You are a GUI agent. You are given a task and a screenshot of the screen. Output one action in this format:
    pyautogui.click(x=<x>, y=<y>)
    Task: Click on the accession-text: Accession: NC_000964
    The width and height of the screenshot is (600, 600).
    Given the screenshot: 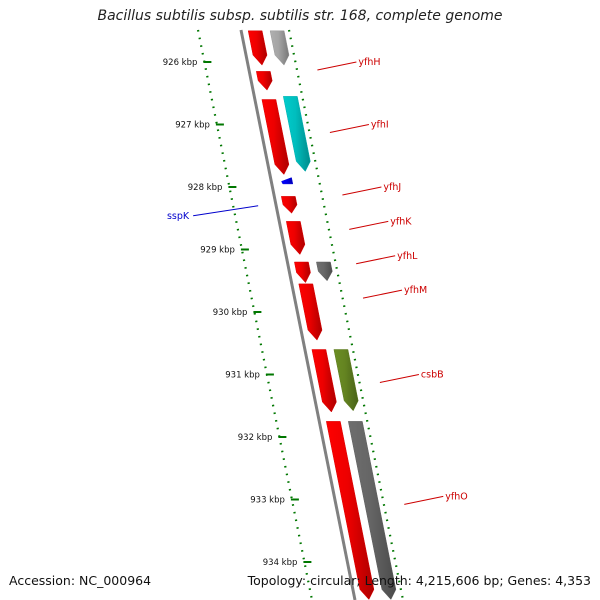 What is the action you would take?
    pyautogui.click(x=80, y=580)
    